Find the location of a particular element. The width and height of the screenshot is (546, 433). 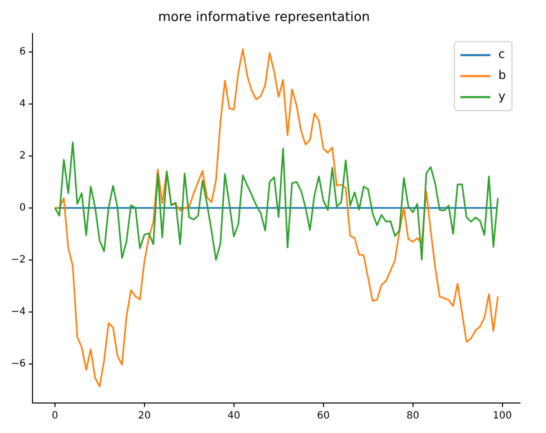

x-tick-label: 20 is located at coordinates (144, 416).